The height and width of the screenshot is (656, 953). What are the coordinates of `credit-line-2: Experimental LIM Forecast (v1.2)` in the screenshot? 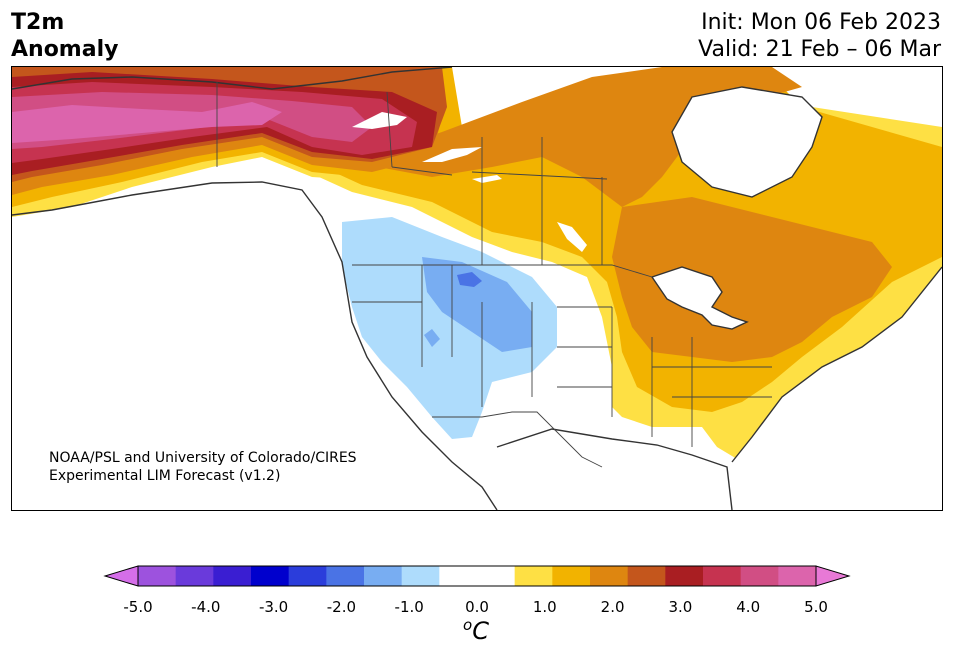 It's located at (165, 476).